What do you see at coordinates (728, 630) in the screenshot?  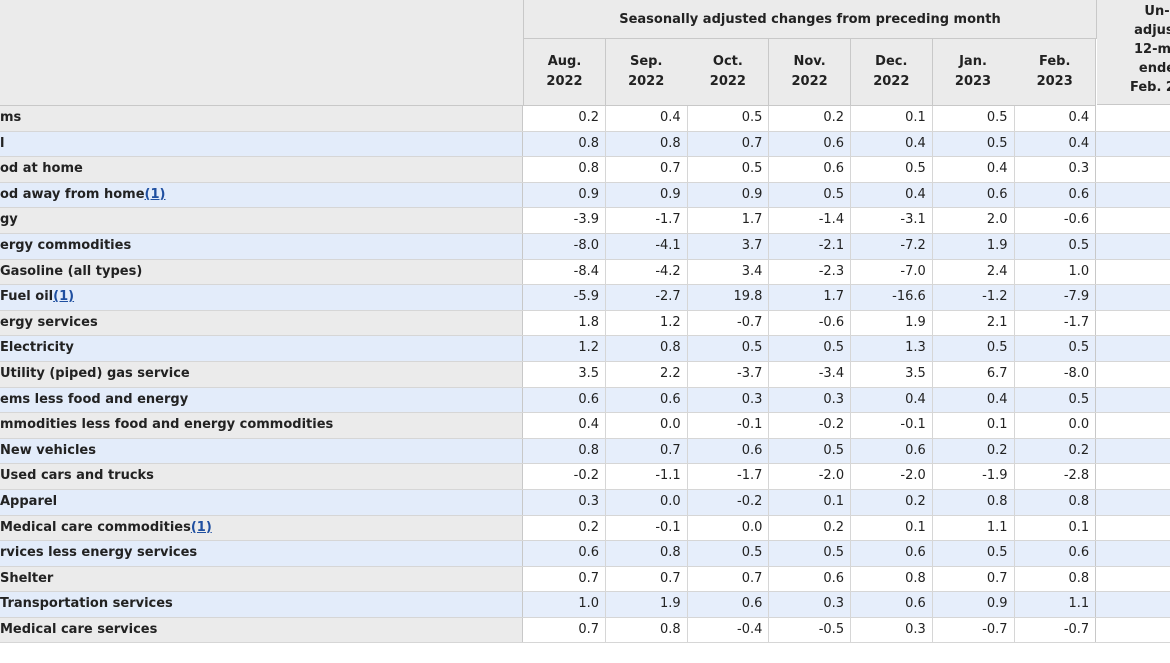 I see `value-cell: -0.4` at bounding box center [728, 630].